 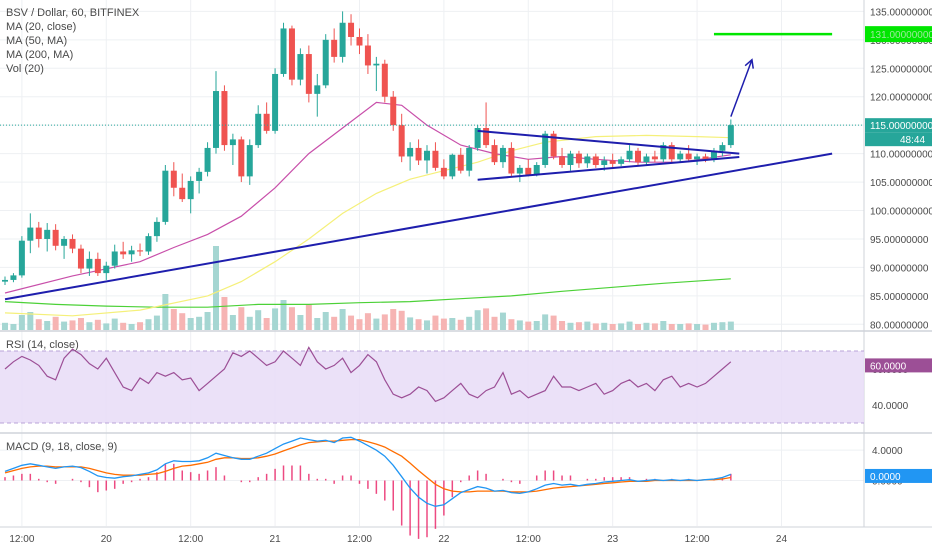 I want to click on arrow-shaft, so click(x=741, y=88).